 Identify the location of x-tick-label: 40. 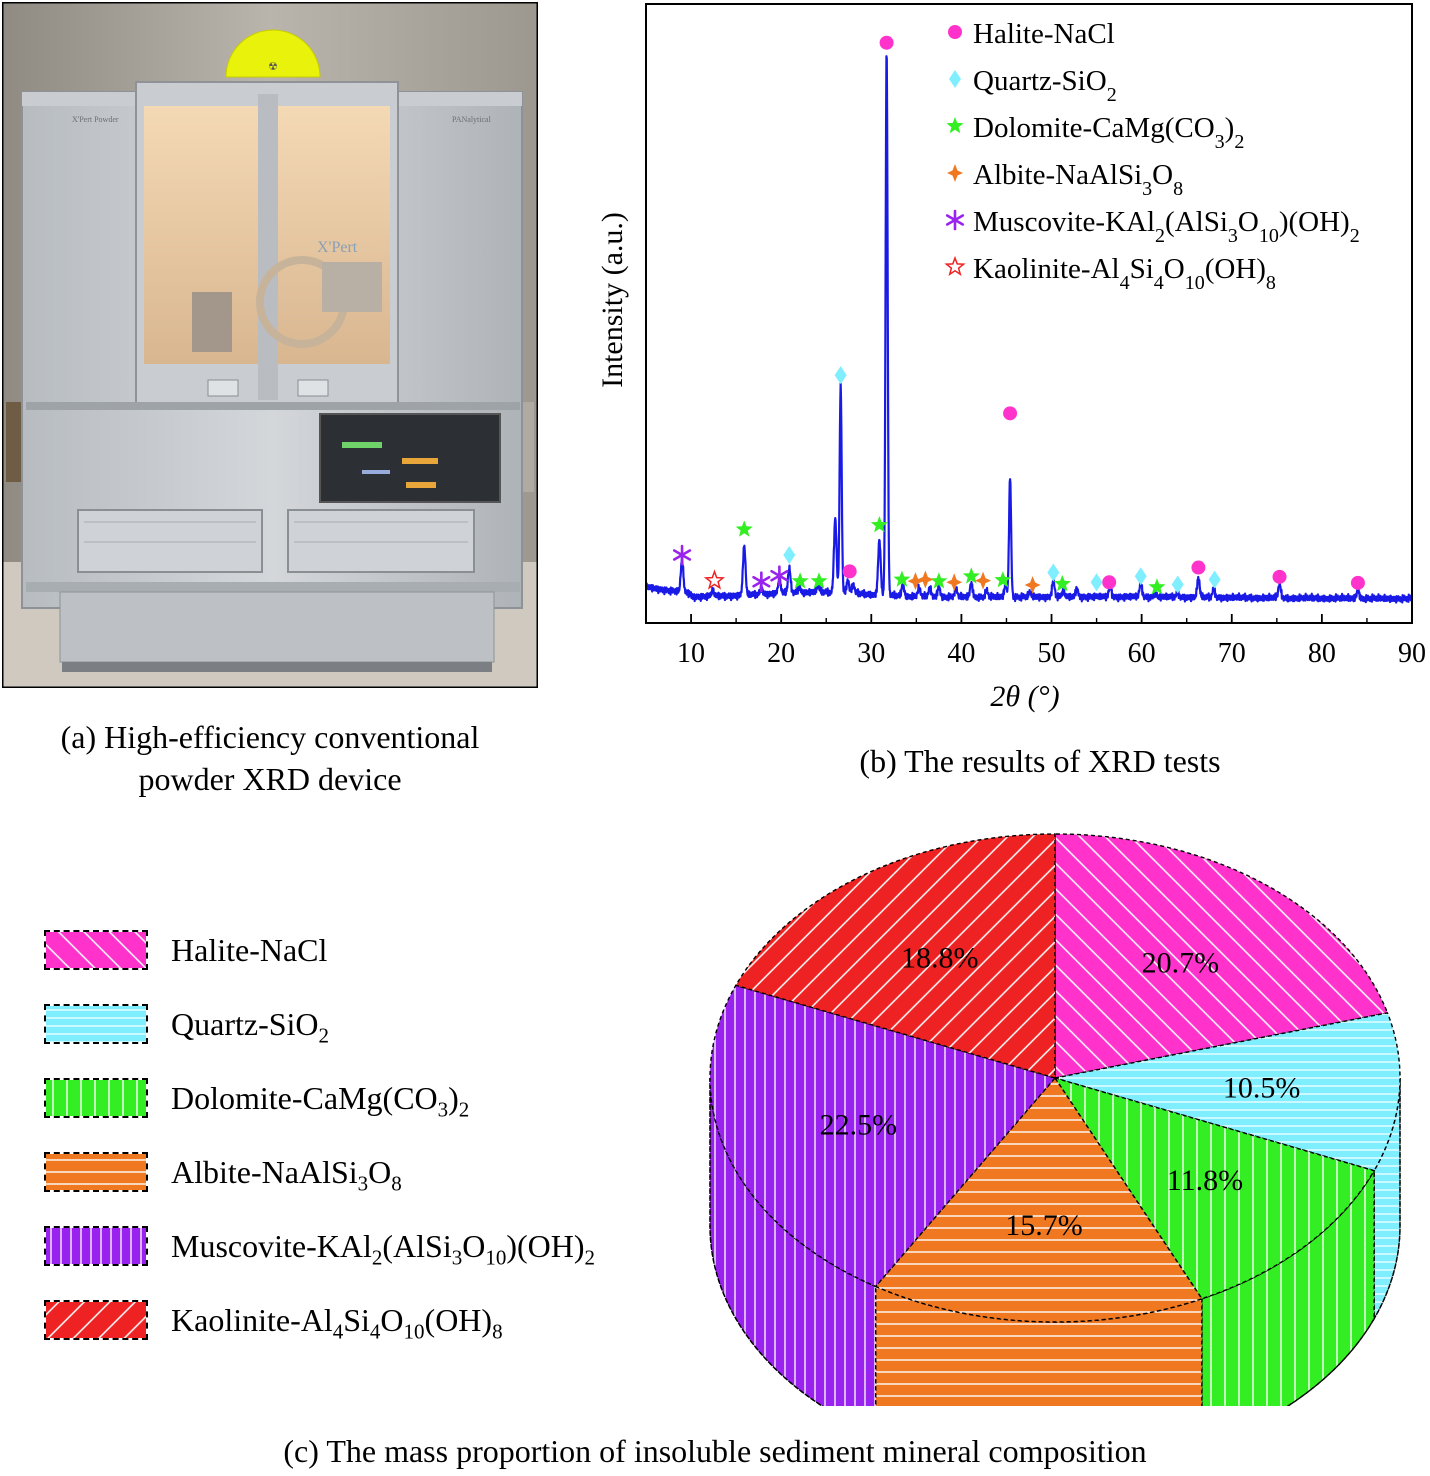
(961, 653).